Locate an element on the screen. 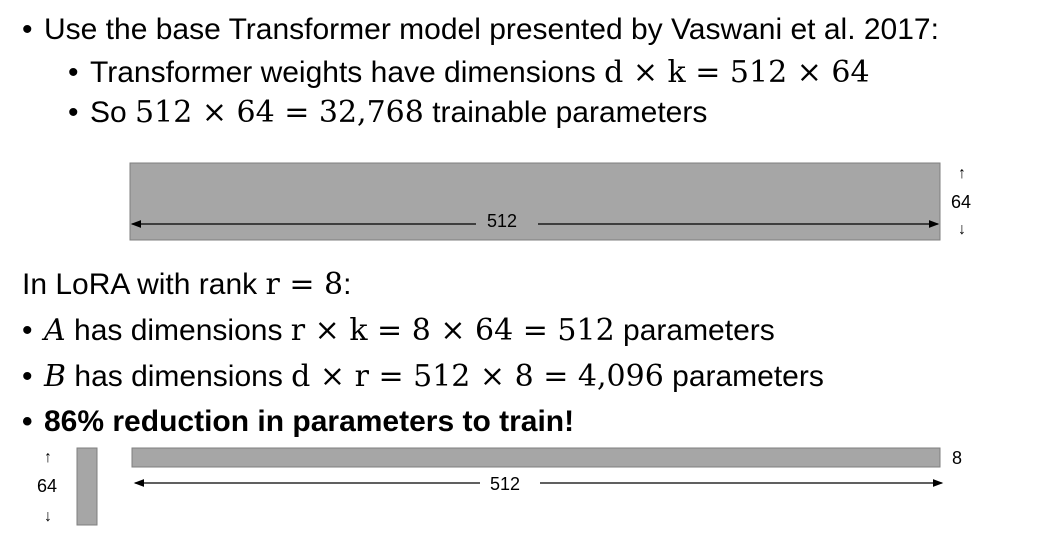 The height and width of the screenshot is (534, 1040). lora-b-height-label: 8 is located at coordinates (957, 458).